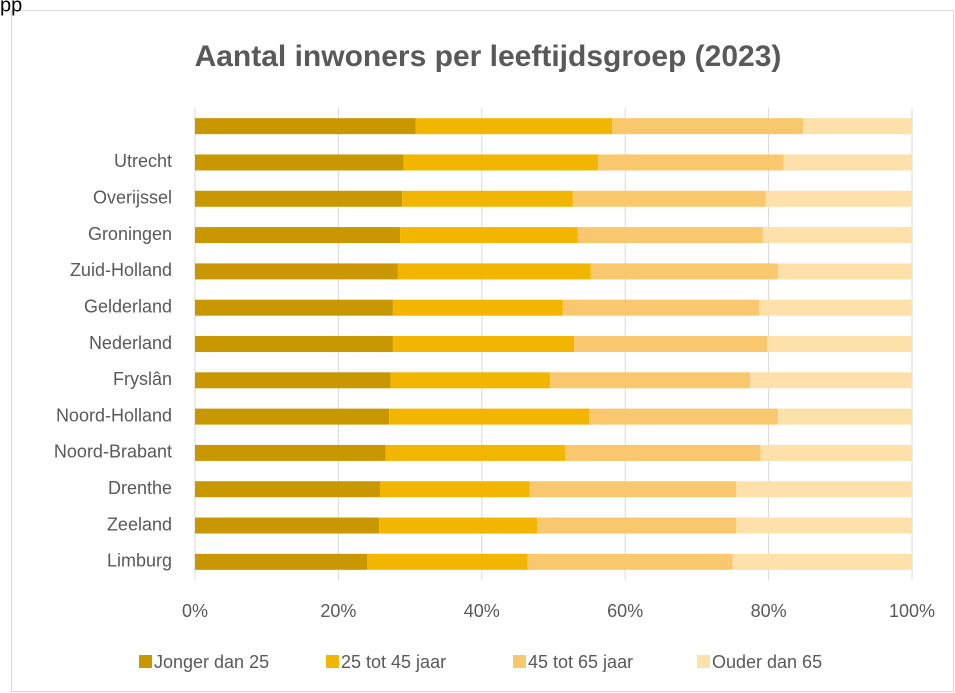 This screenshot has height=693, width=955. What do you see at coordinates (142, 379) in the screenshot?
I see `y-tick-label: Fryslân` at bounding box center [142, 379].